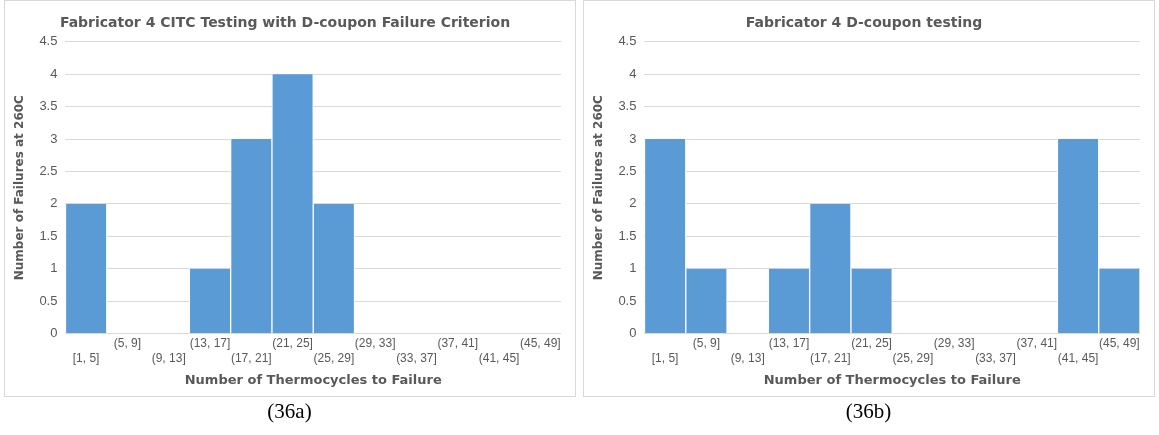 The height and width of the screenshot is (435, 1159). What do you see at coordinates (284, 22) in the screenshot?
I see `chart-title: Fabricator 4 CITC Testing with D-coupon Failure Criterion` at bounding box center [284, 22].